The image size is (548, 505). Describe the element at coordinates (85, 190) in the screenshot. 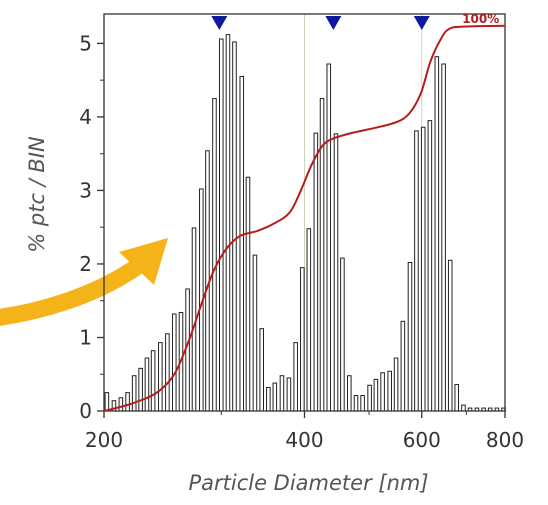

I see `y-tick-label: 3` at that location.